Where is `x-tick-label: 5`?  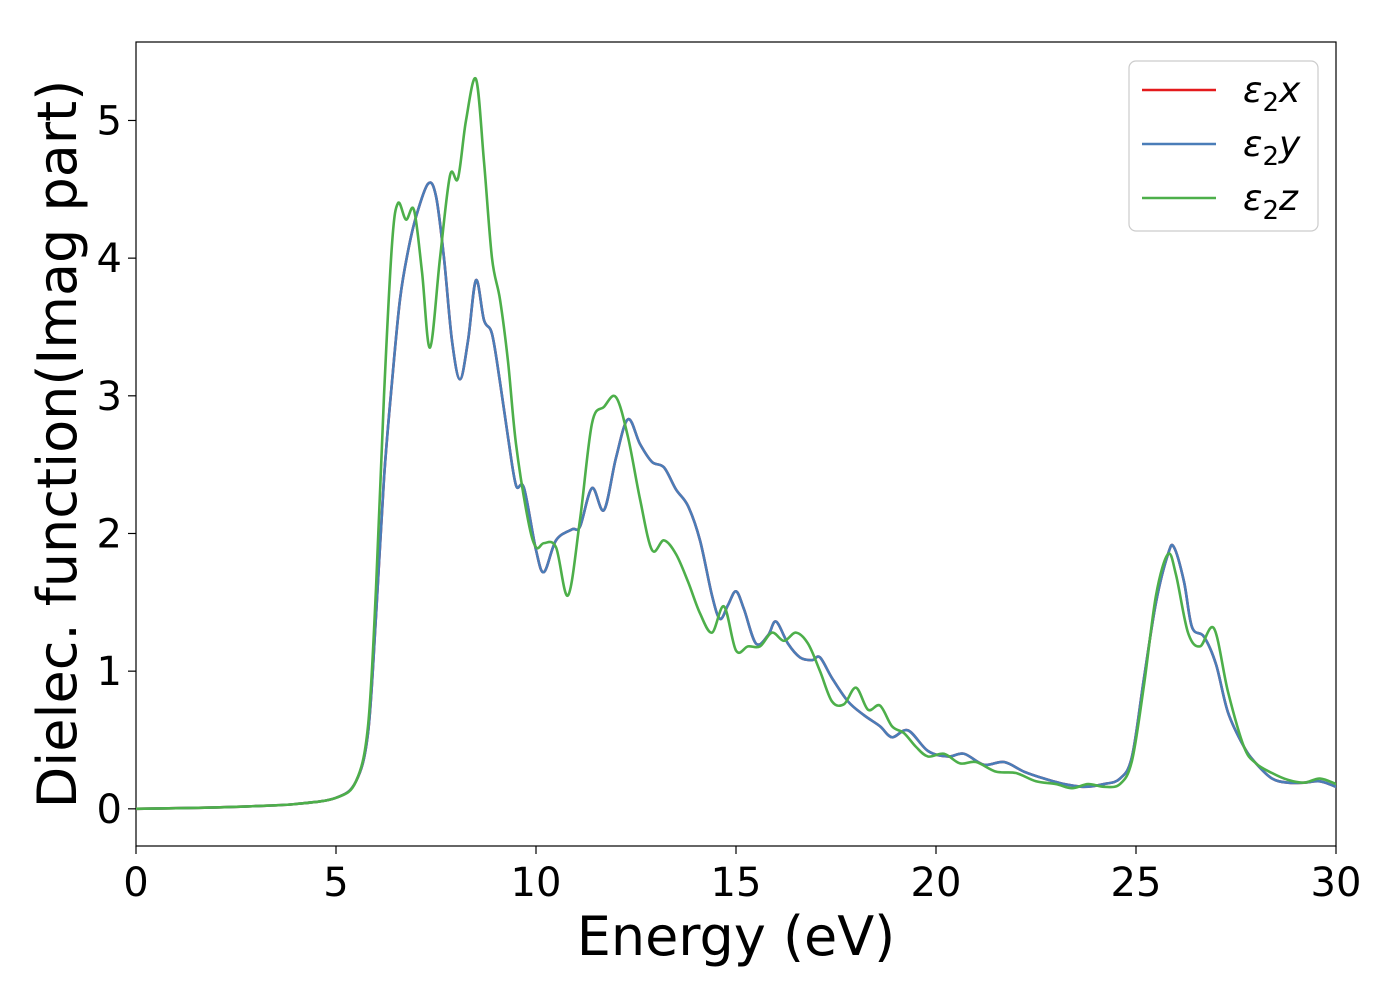 x-tick-label: 5 is located at coordinates (335, 883).